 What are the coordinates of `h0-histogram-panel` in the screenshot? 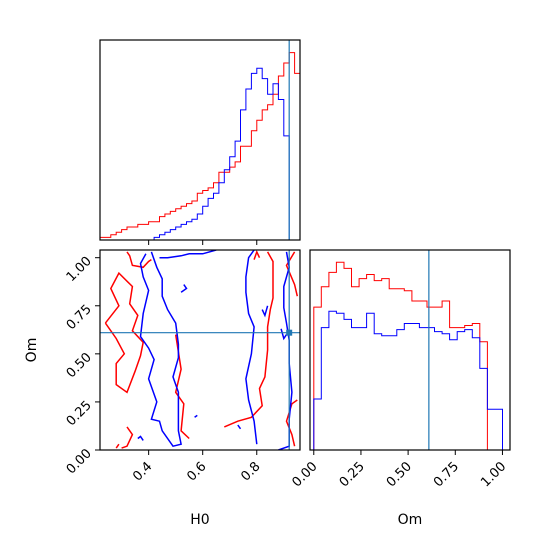 It's located at (200, 142).